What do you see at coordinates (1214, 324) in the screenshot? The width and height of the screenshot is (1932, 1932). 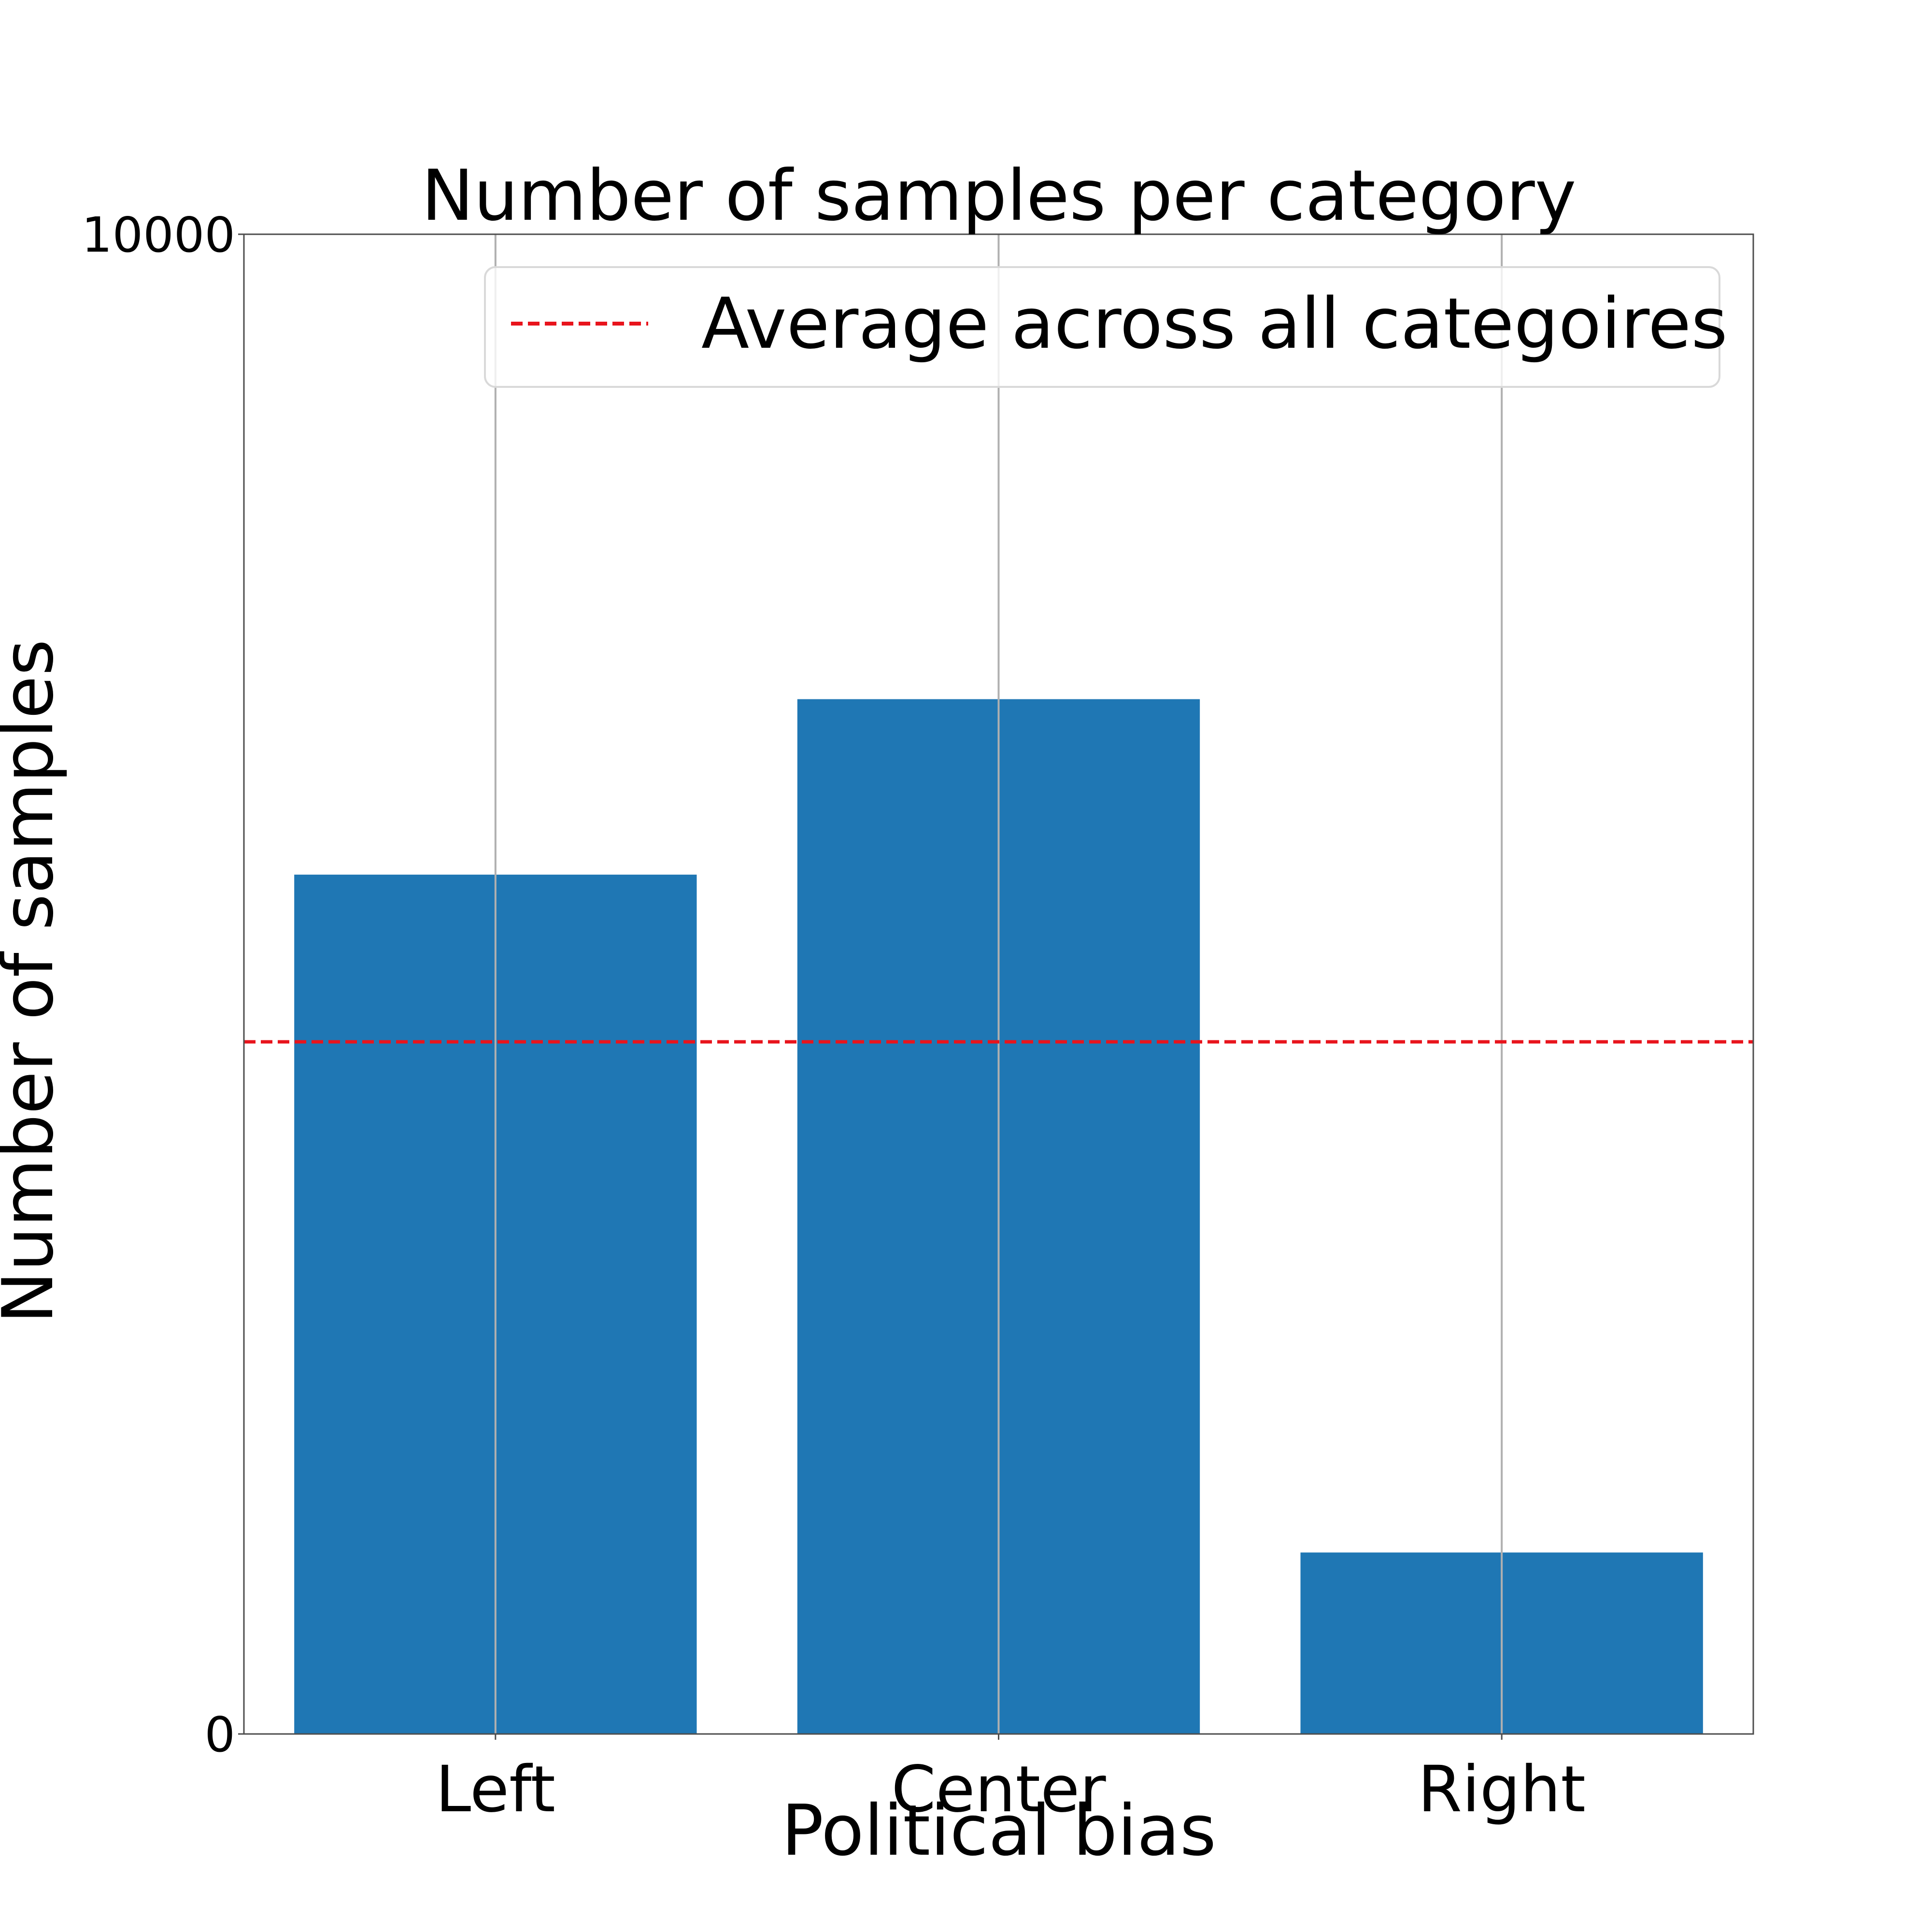 I see `legend-label: Average across all categoires` at bounding box center [1214, 324].